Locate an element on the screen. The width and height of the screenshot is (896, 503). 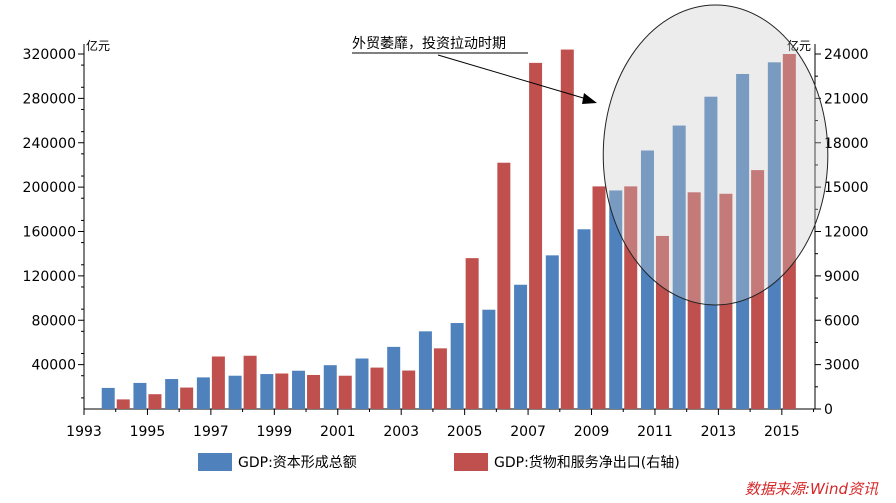
right-tick-label: 9000 is located at coordinates (842, 277).